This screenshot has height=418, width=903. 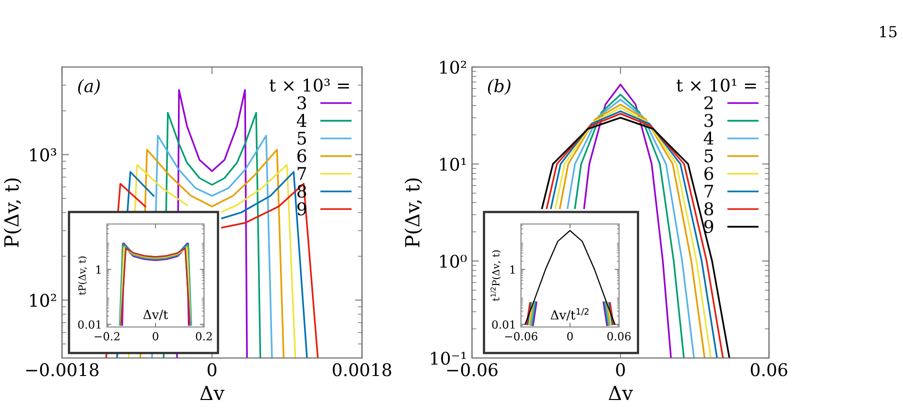 I want to click on legend-label: 9, so click(x=709, y=227).